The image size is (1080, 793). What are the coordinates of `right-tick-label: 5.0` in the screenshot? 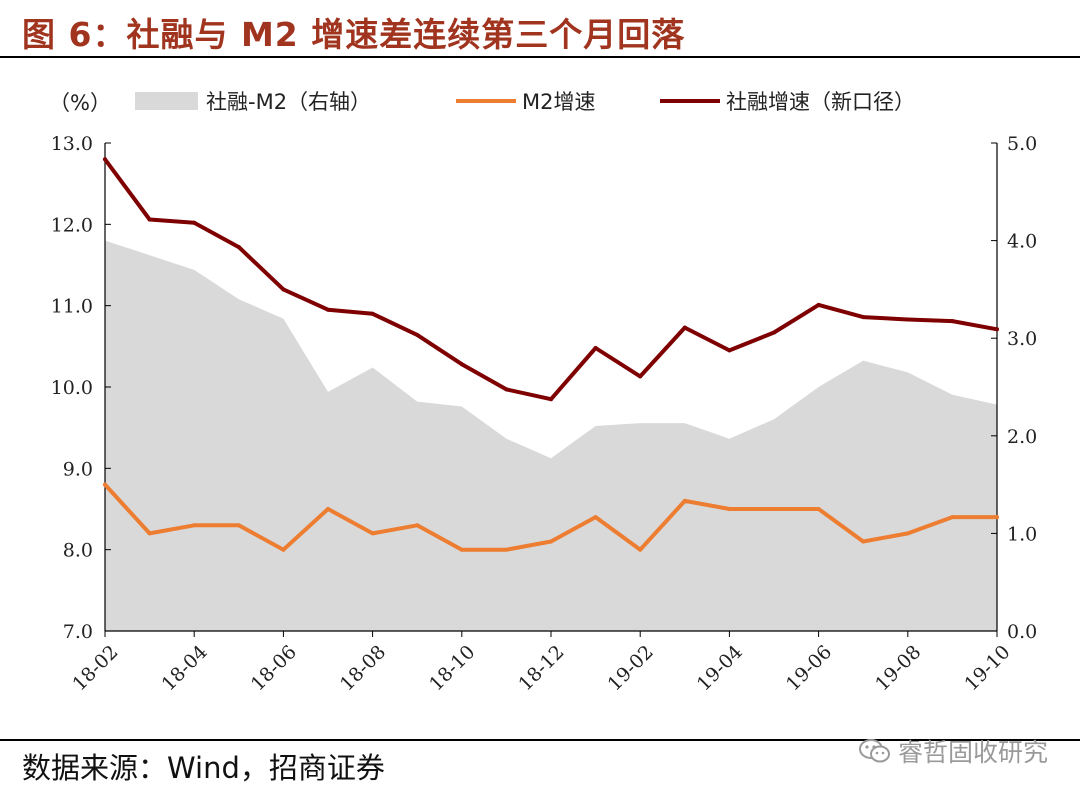 It's located at (1022, 144).